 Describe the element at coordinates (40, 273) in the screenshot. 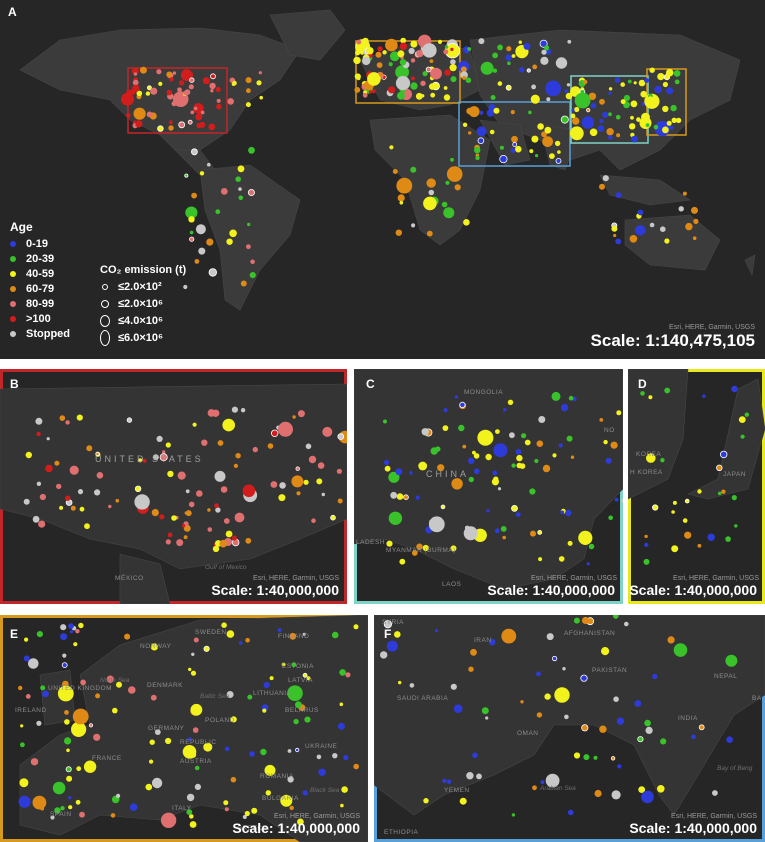

I see `age-legend-label: 40-59` at that location.